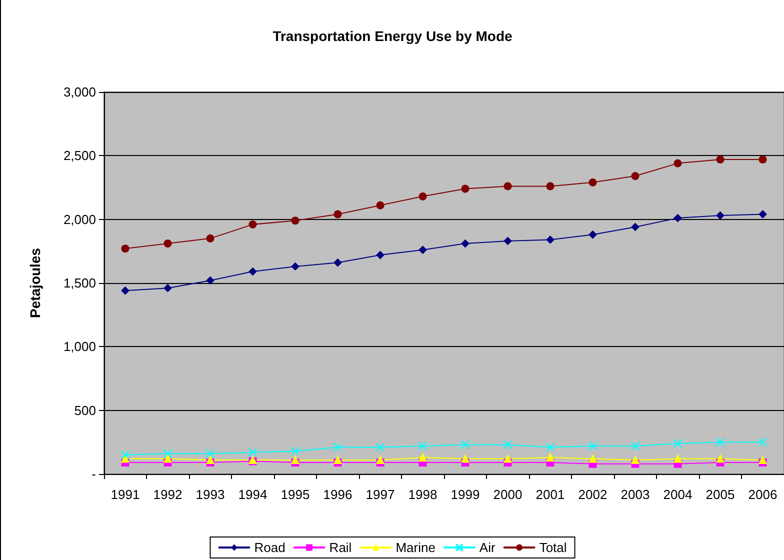 The height and width of the screenshot is (560, 784). I want to click on x-tick-label: 2002, so click(593, 494).